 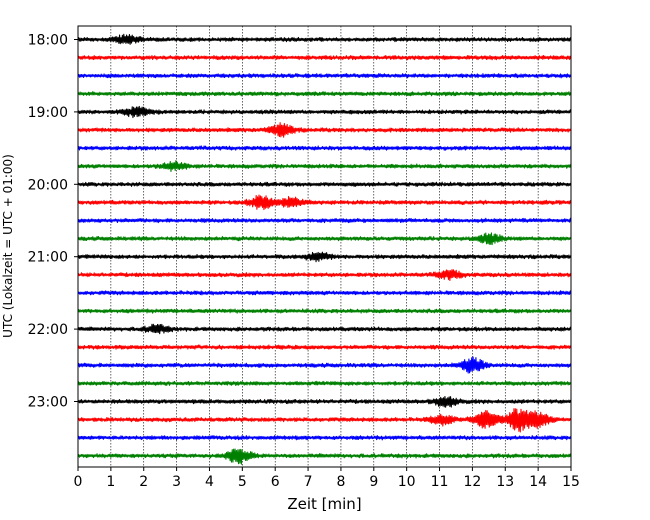 What do you see at coordinates (505, 482) in the screenshot?
I see `x-tick-label-13: 13` at bounding box center [505, 482].